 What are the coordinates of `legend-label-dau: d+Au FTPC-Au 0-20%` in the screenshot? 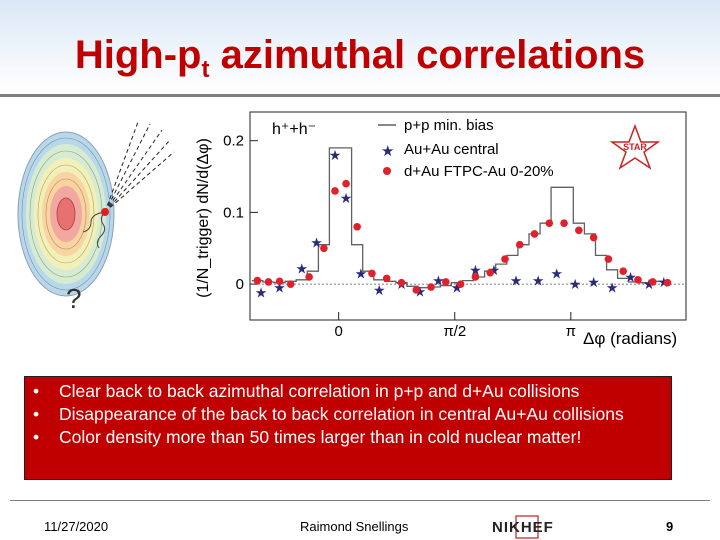 It's located at (479, 171).